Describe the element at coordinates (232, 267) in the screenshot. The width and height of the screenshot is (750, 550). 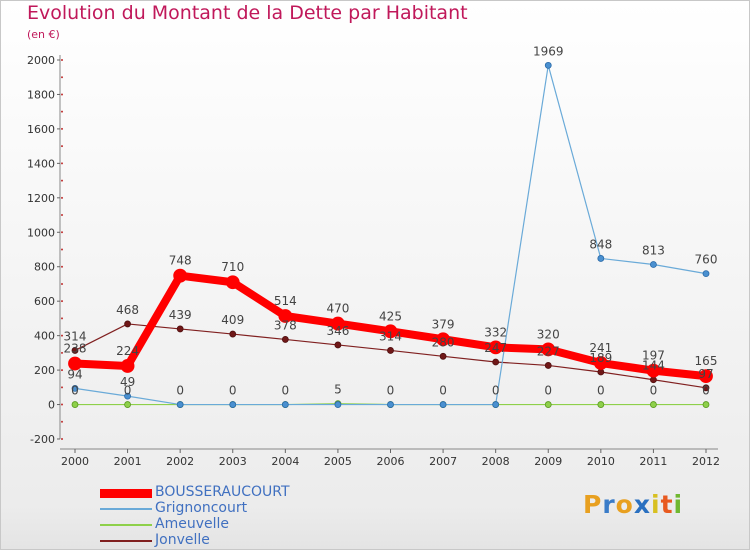
I see `data-label: 710` at that location.